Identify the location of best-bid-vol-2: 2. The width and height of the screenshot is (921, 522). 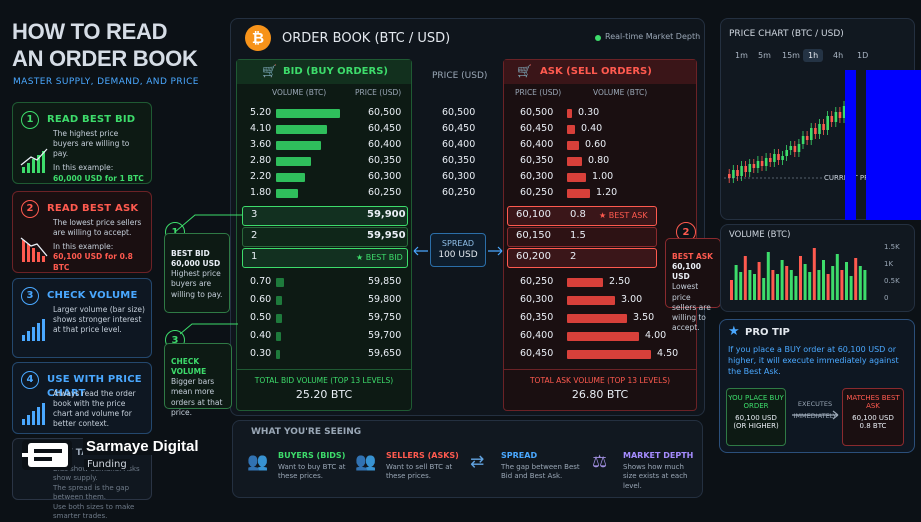
(254, 235).